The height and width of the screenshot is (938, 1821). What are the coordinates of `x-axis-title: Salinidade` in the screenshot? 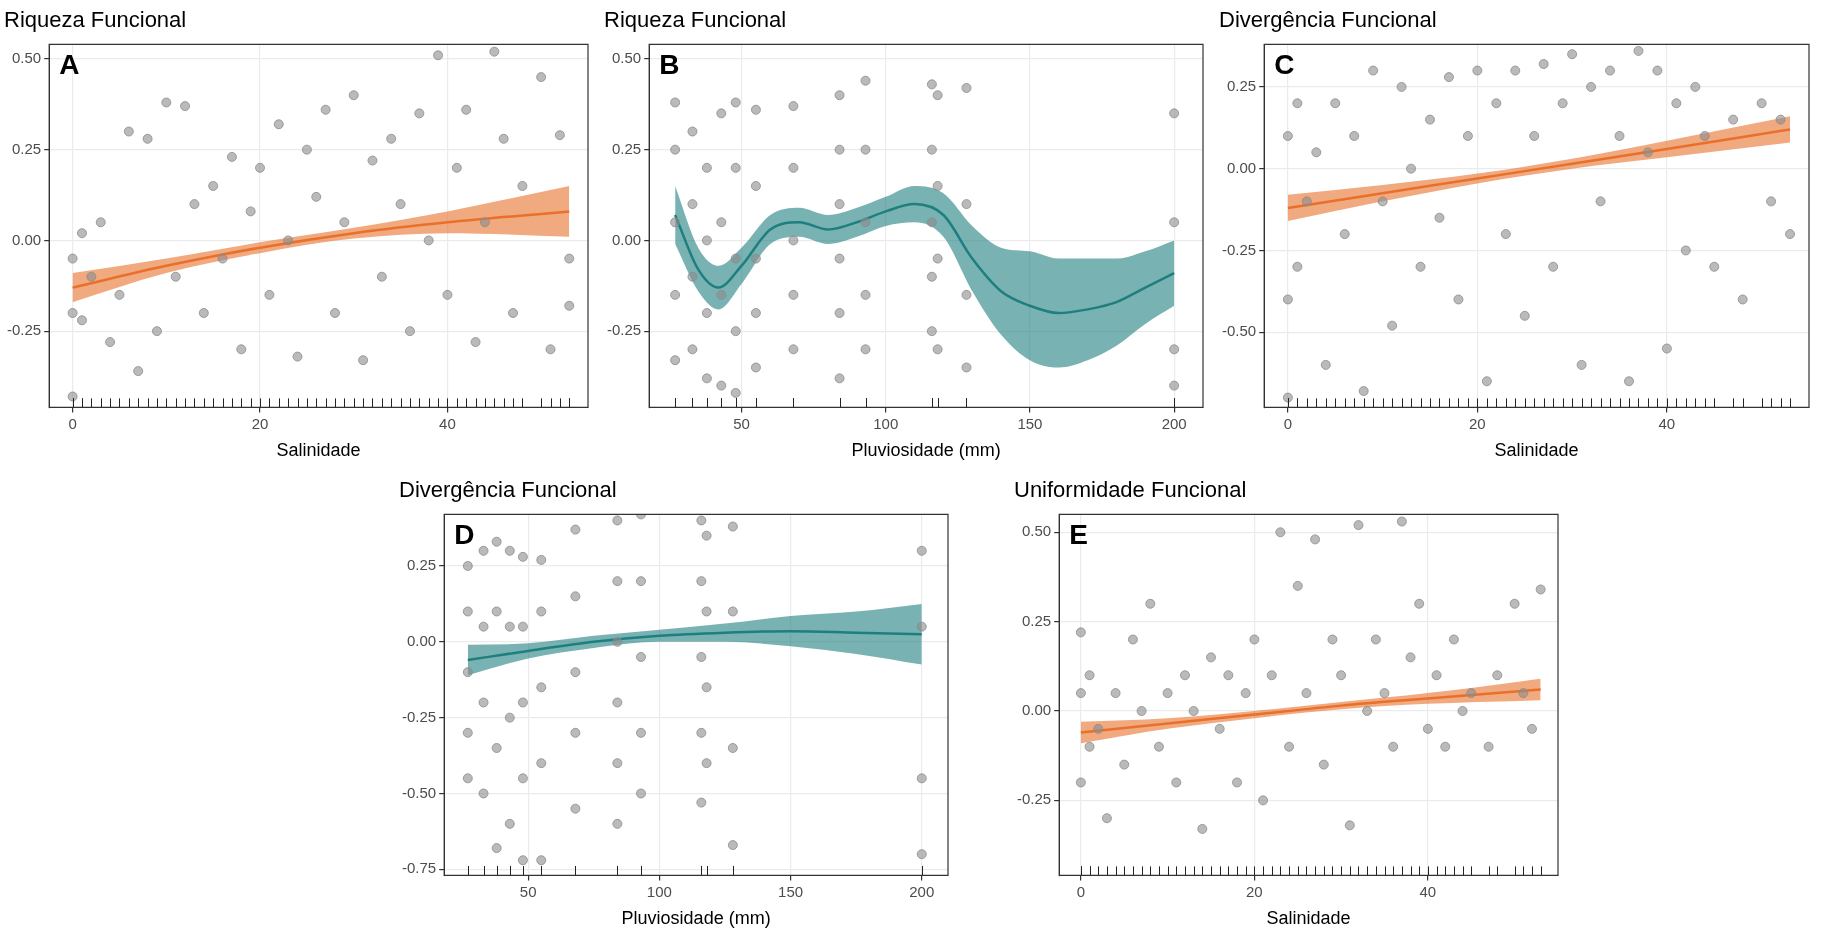 It's located at (318, 450).